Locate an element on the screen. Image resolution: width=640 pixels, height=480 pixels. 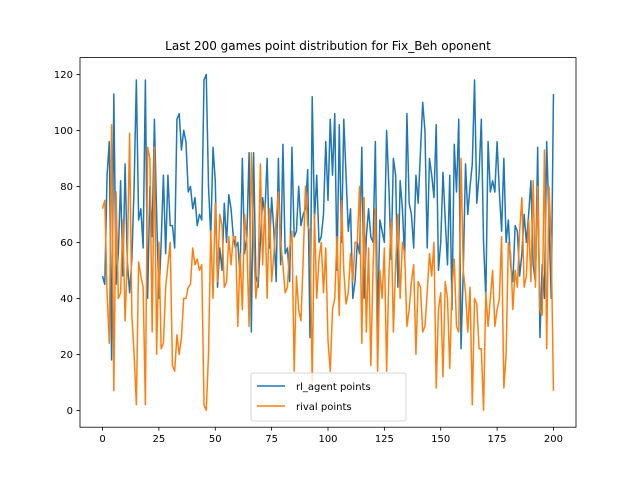
y-tick-label: 20 is located at coordinates (66, 355).